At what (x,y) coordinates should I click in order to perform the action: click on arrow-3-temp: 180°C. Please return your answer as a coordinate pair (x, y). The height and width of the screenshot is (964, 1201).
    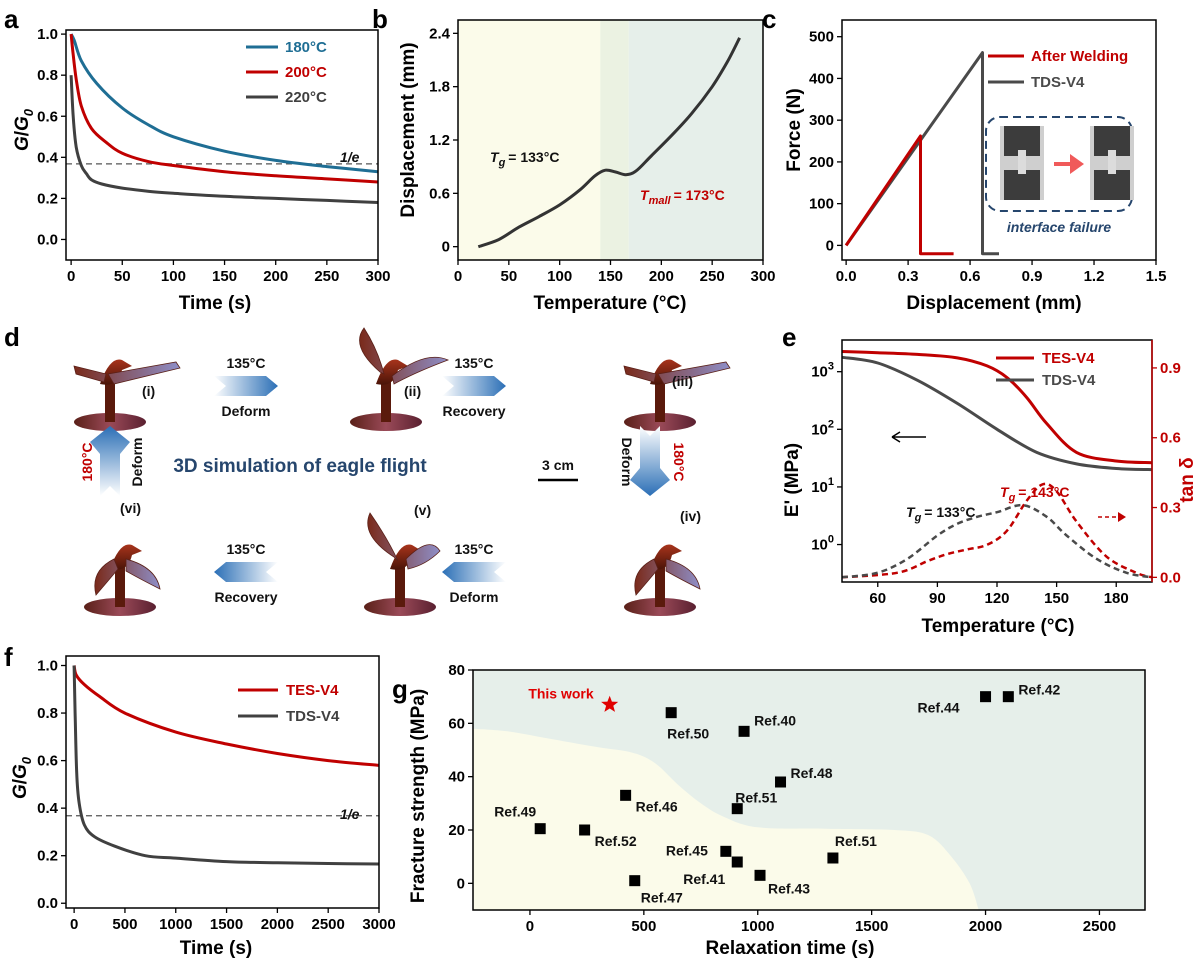
    Looking at the image, I should click on (679, 461).